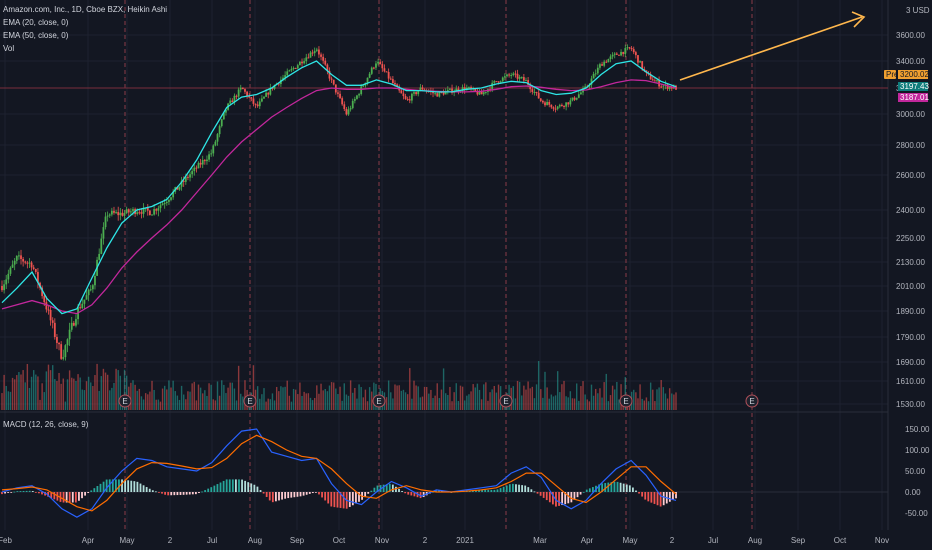  I want to click on ema20-legend: EMA (20, close, 0), so click(36, 22).